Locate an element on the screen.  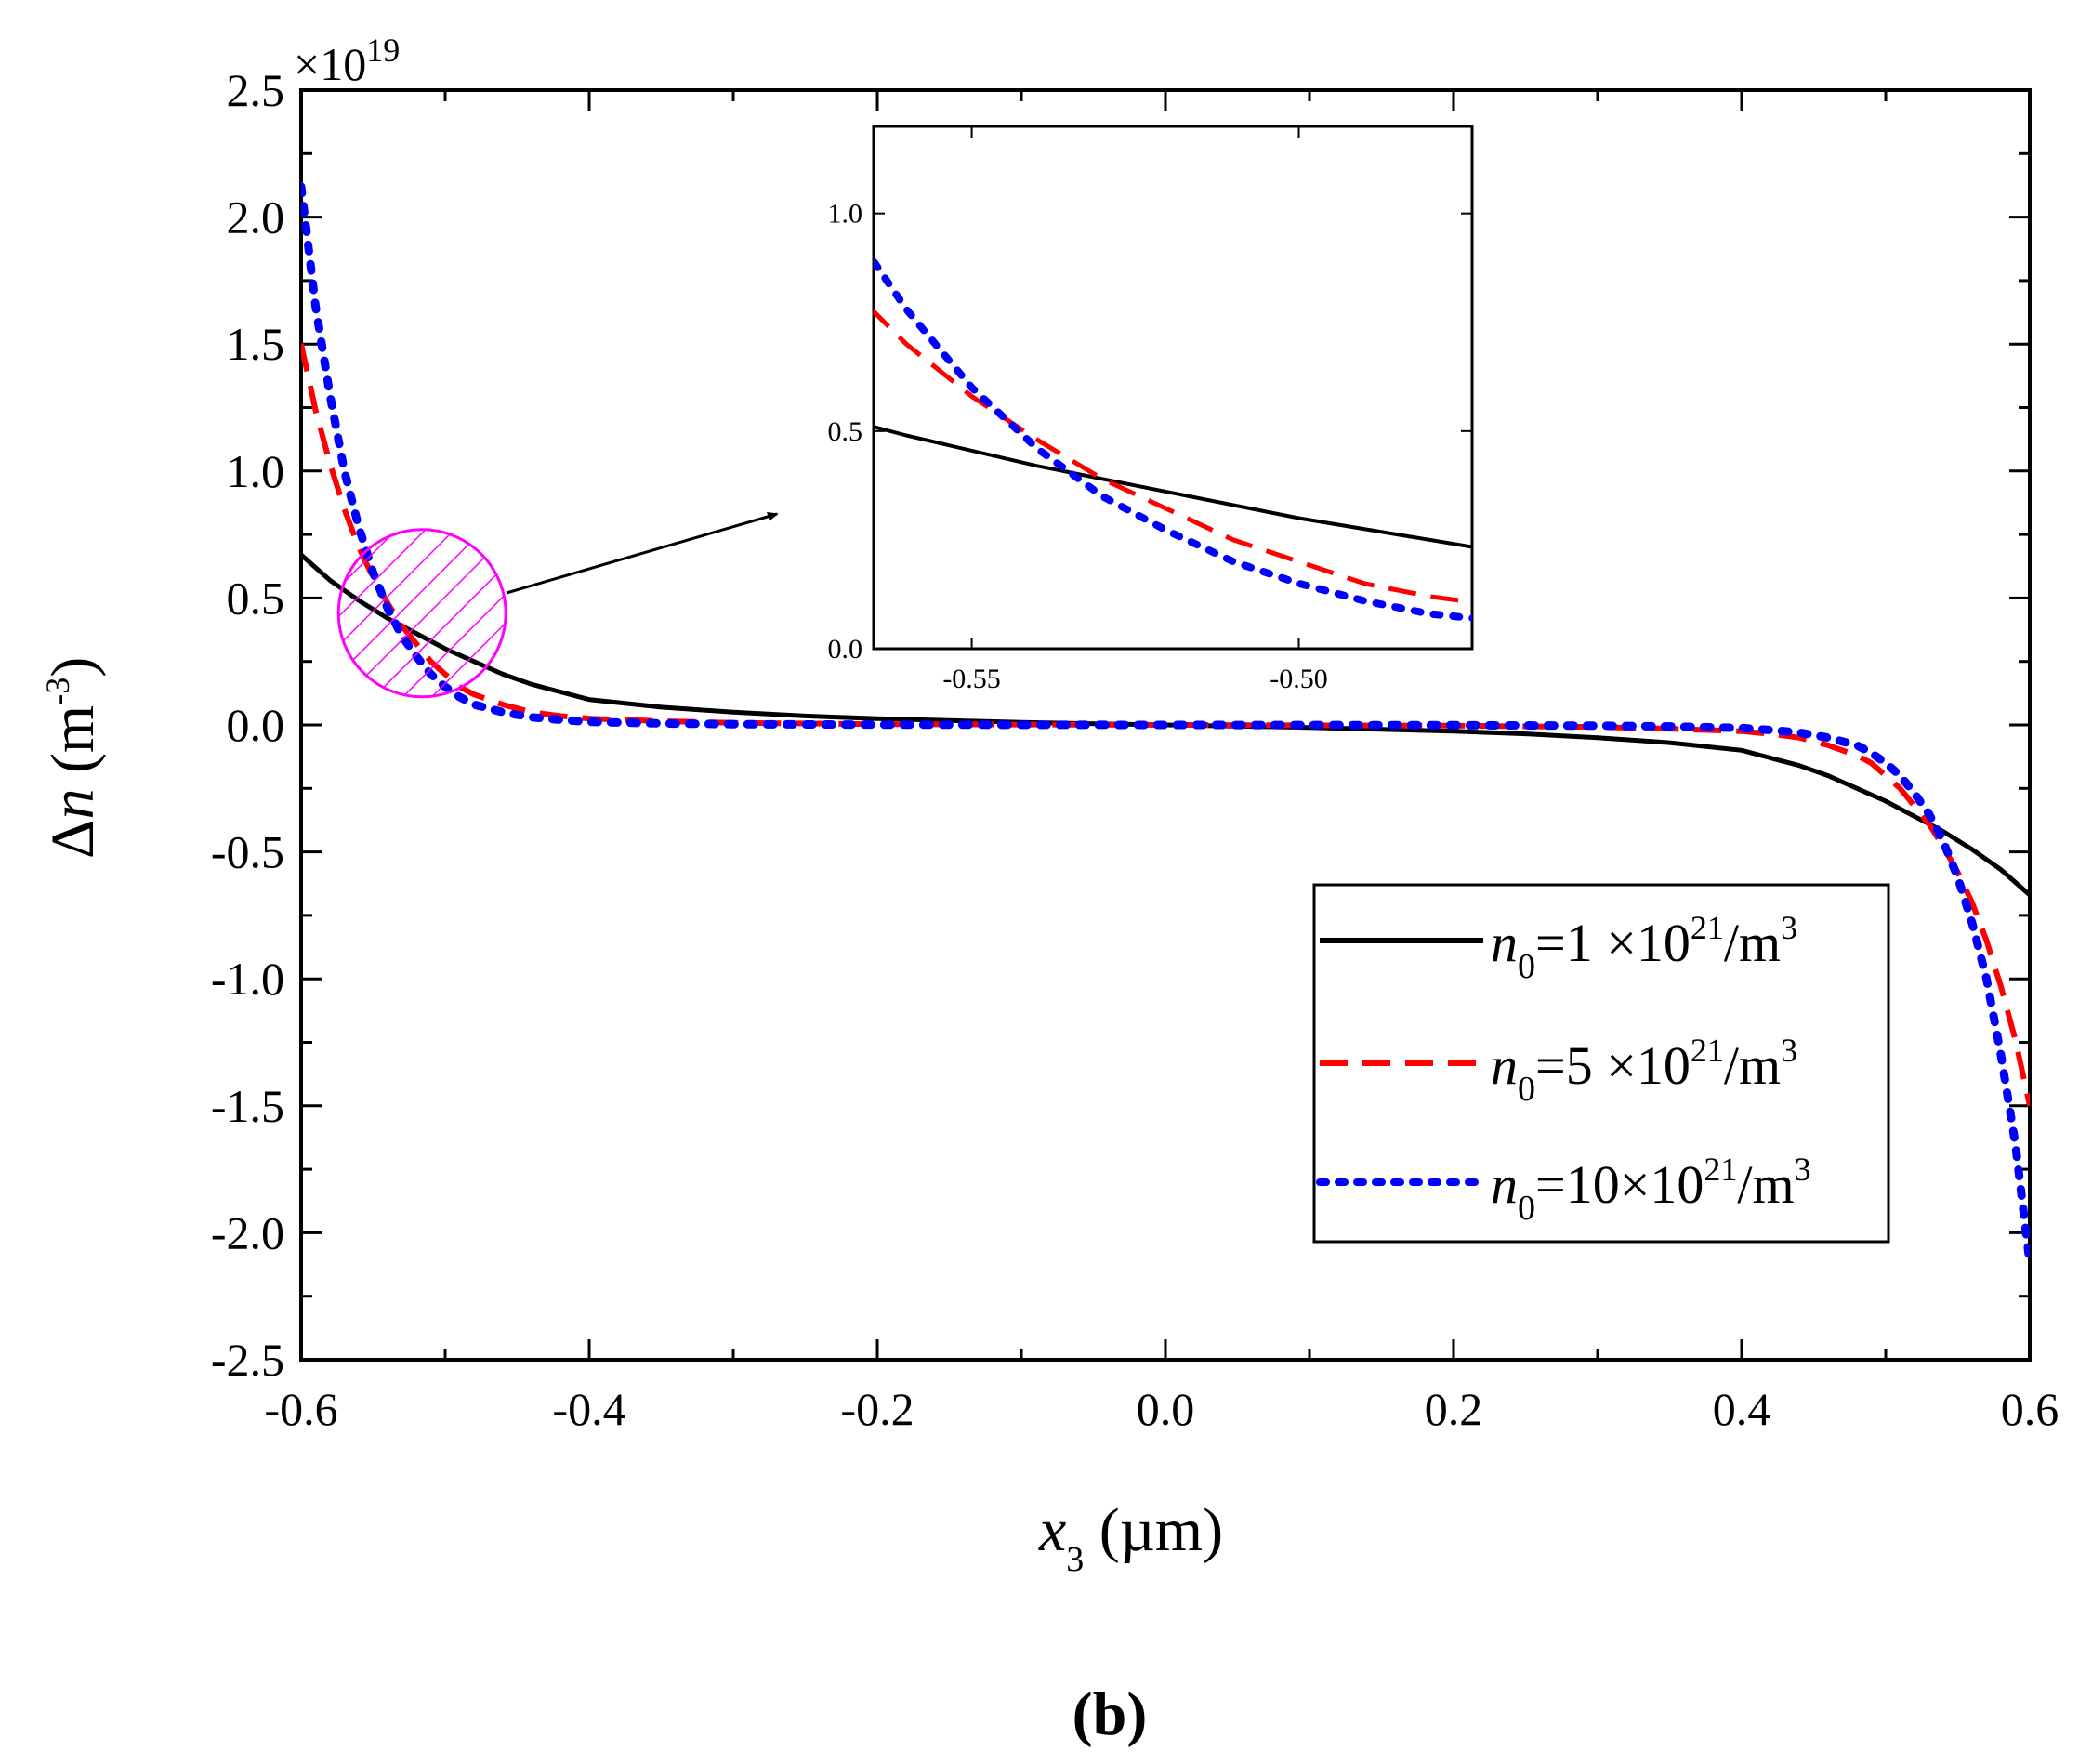
zoom-highlight-circle is located at coordinates (421, 613).